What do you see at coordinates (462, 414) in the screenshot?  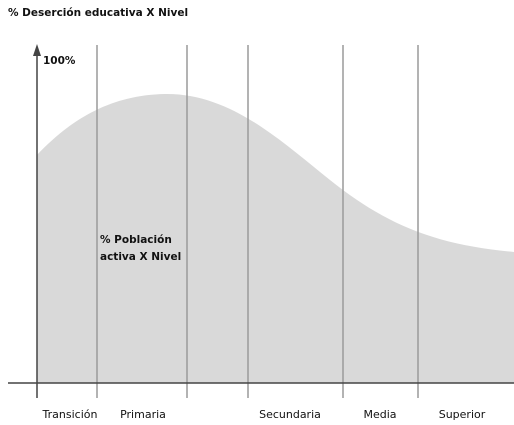 I see `level-label: Superior` at bounding box center [462, 414].